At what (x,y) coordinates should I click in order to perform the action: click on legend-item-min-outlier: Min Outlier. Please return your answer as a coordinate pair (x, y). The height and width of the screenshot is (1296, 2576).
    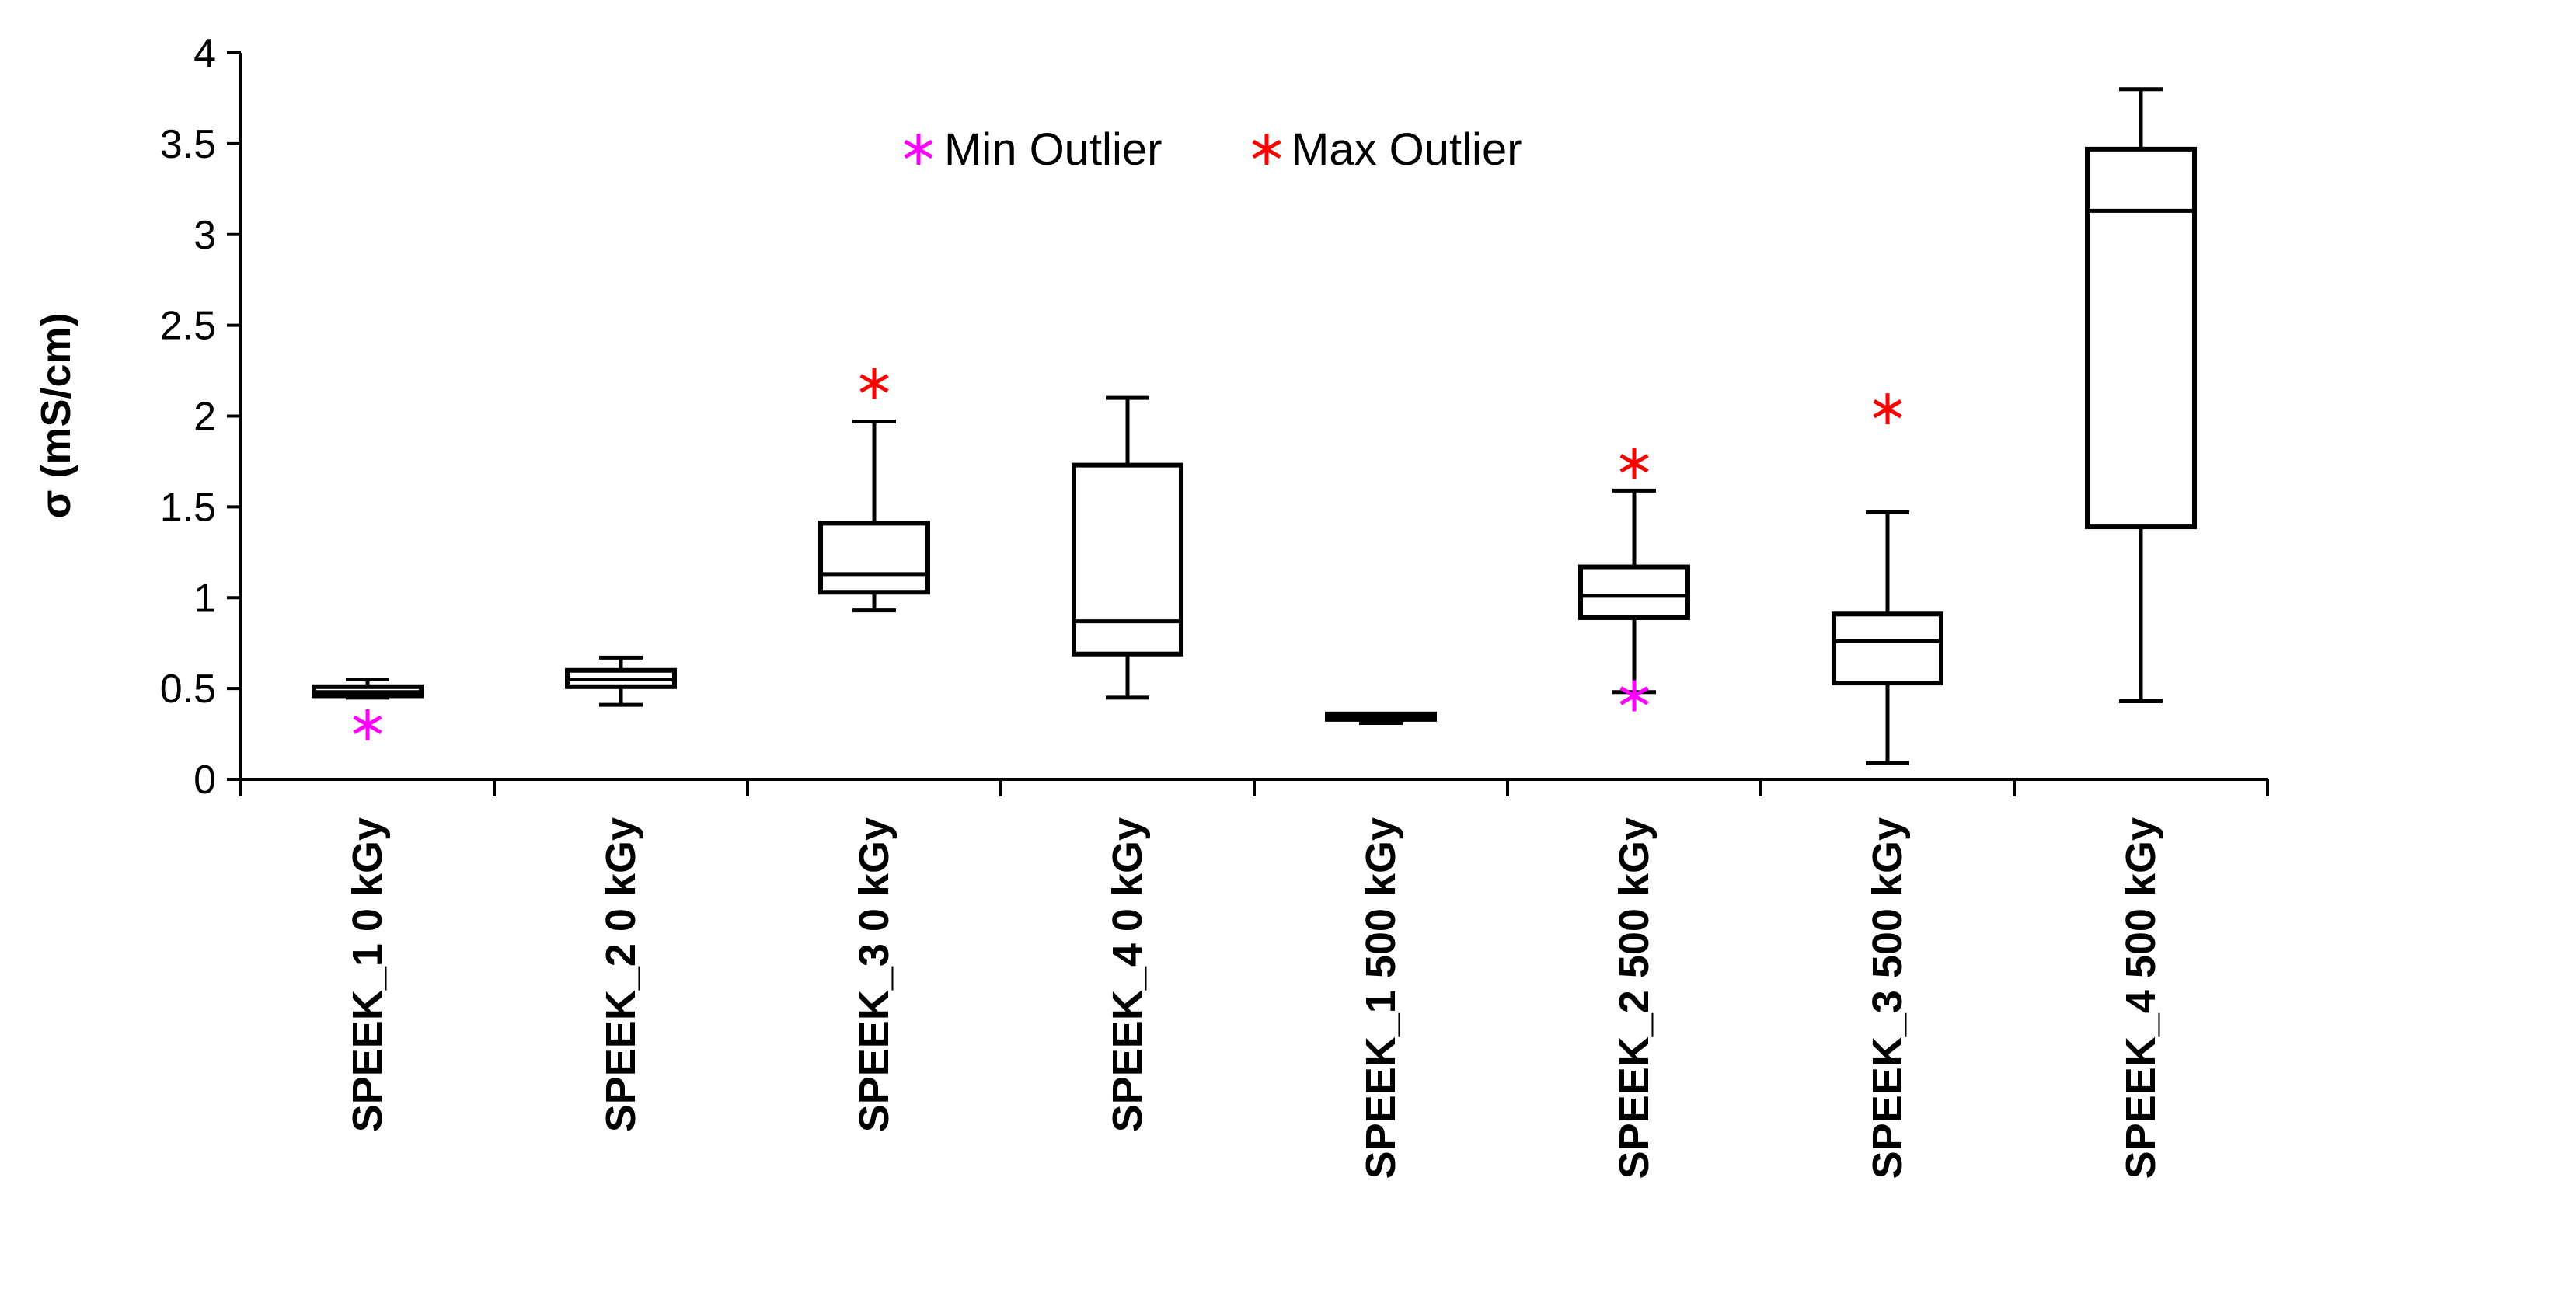
    Looking at the image, I should click on (1033, 149).